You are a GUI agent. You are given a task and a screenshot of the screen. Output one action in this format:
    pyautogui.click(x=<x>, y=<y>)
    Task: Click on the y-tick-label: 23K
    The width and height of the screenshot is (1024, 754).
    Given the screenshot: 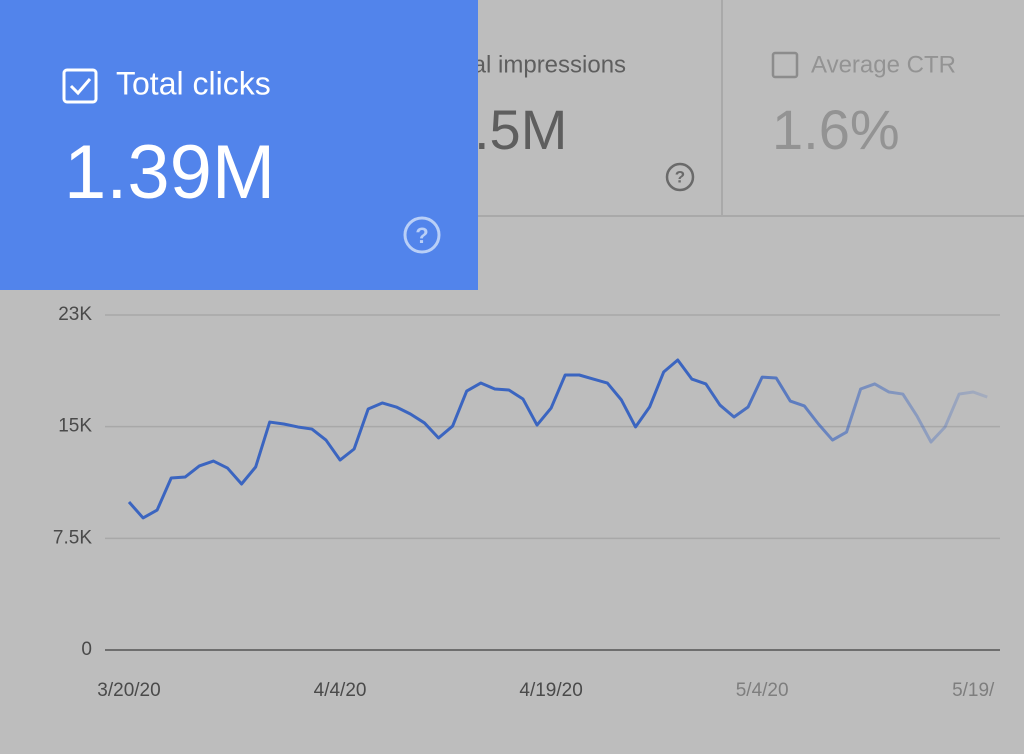 What is the action you would take?
    pyautogui.click(x=75, y=314)
    